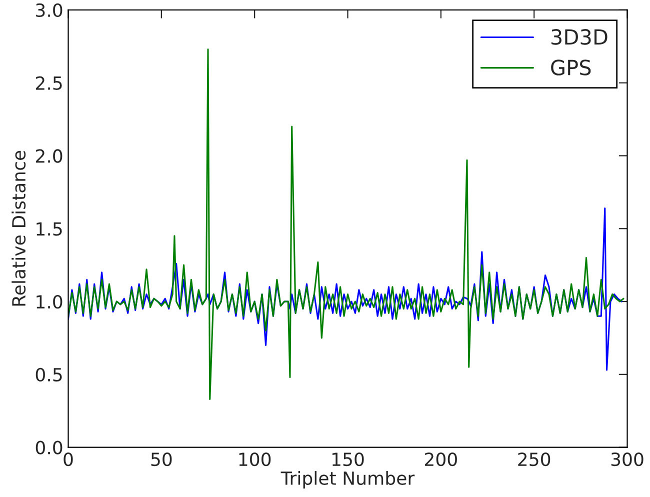  What do you see at coordinates (627, 459) in the screenshot?
I see `x-tick-label: 300` at bounding box center [627, 459].